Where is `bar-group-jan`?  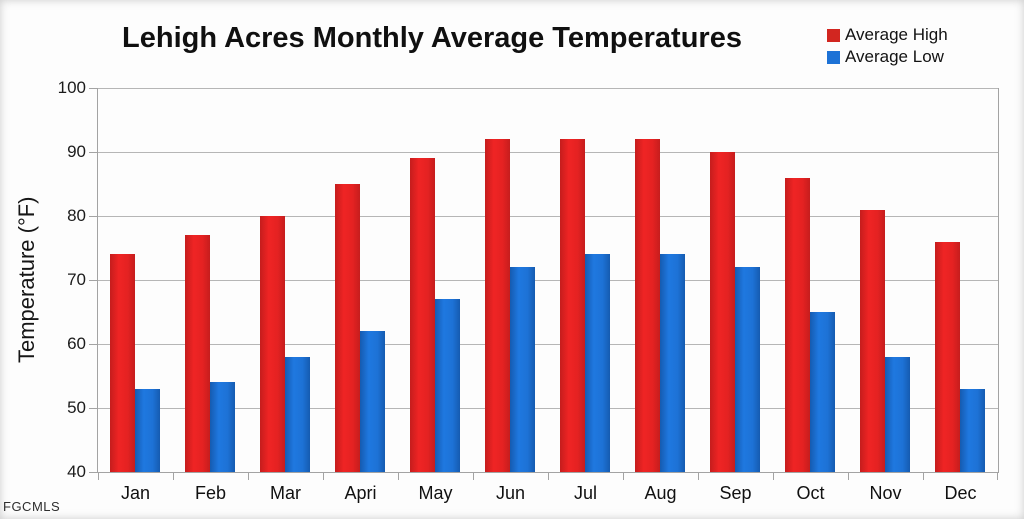 bar-group-jan is located at coordinates (135, 280).